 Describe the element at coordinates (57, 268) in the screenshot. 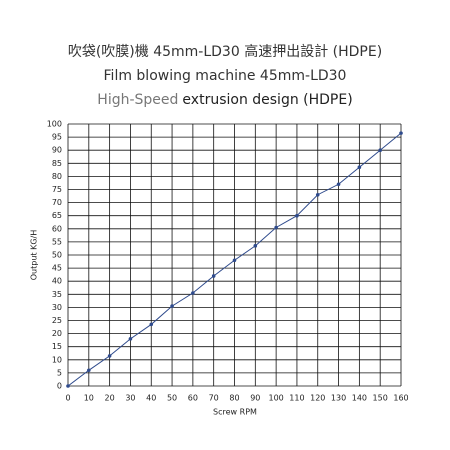

I see `y-tick-label: 45` at that location.